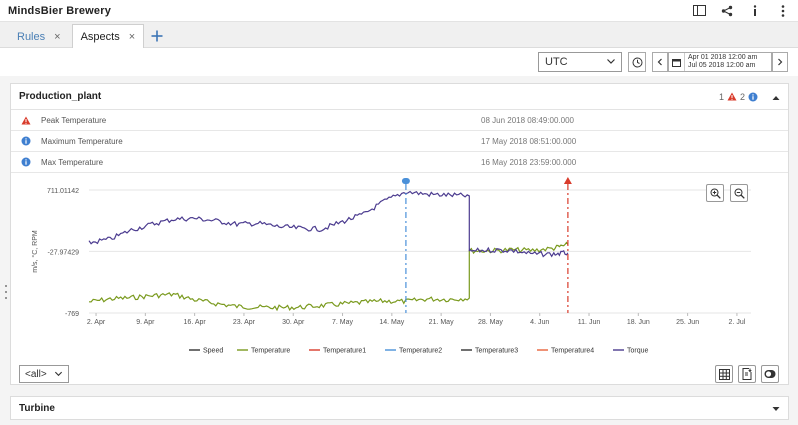 This screenshot has height=425, width=798. What do you see at coordinates (420, 351) in the screenshot?
I see `legend-item: Temperature2` at bounding box center [420, 351].